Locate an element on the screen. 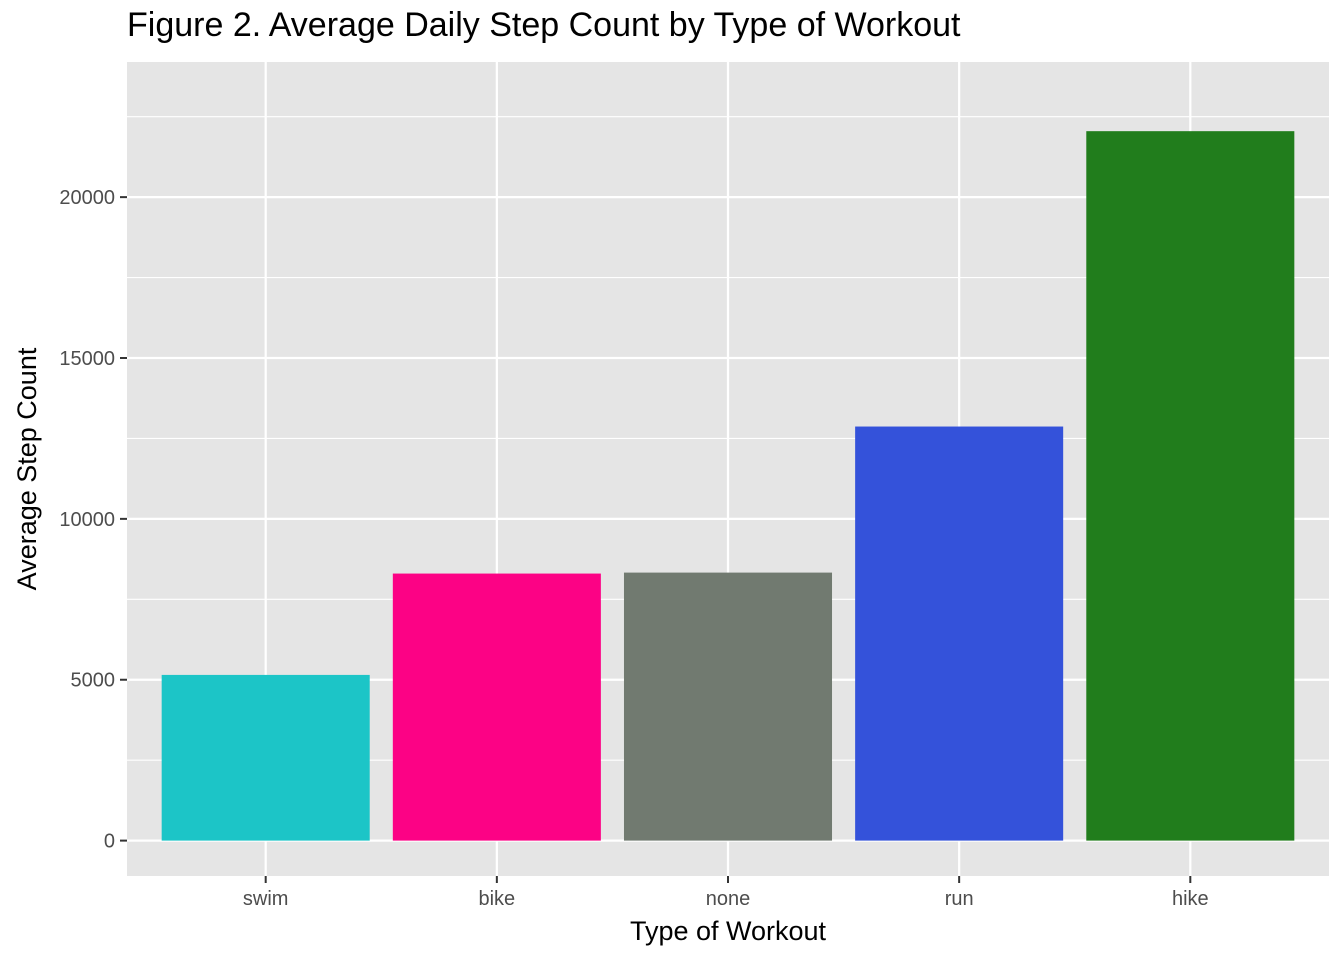  x-tick-label: run is located at coordinates (959, 899).